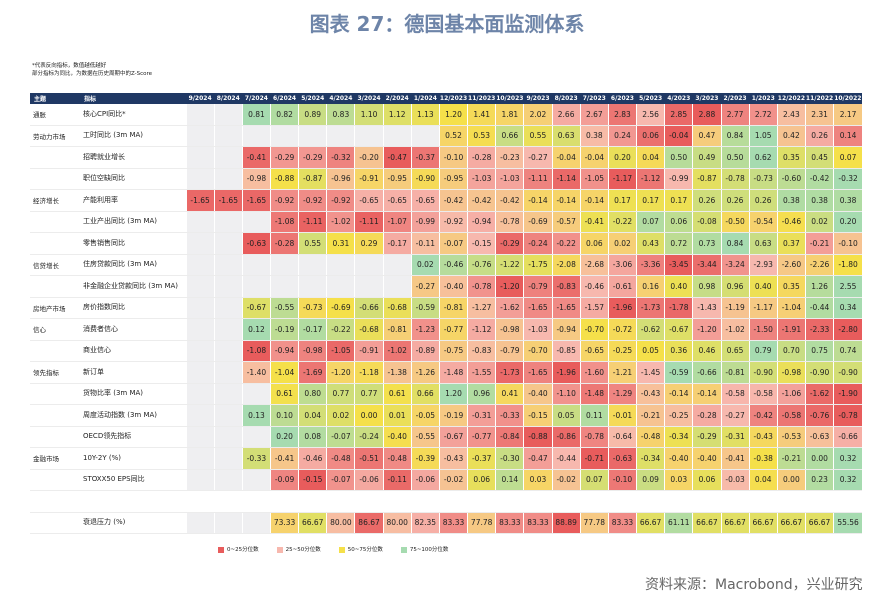 This screenshot has height=602, width=894. What do you see at coordinates (55, 136) in the screenshot?
I see `theme-cell: 劳动力市场` at bounding box center [55, 136].